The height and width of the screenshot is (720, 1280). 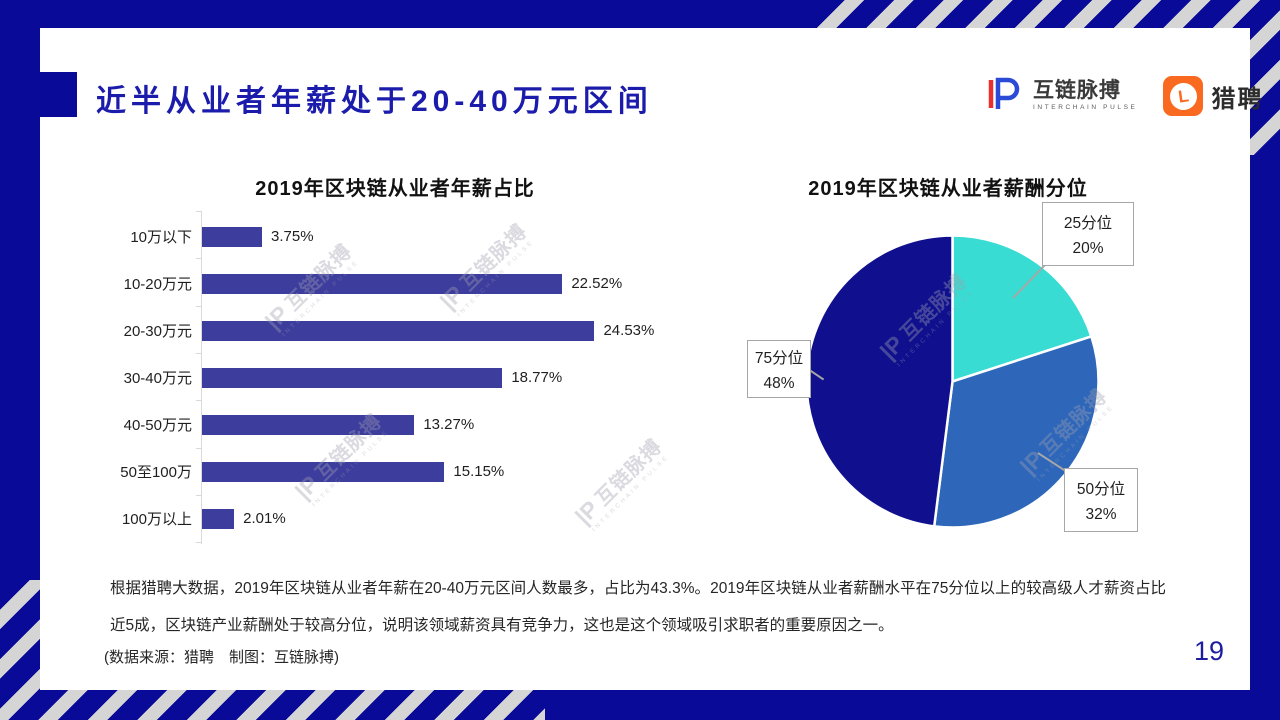 What do you see at coordinates (1004, 96) in the screenshot?
I see `interchain-pulse-icon` at bounding box center [1004, 96].